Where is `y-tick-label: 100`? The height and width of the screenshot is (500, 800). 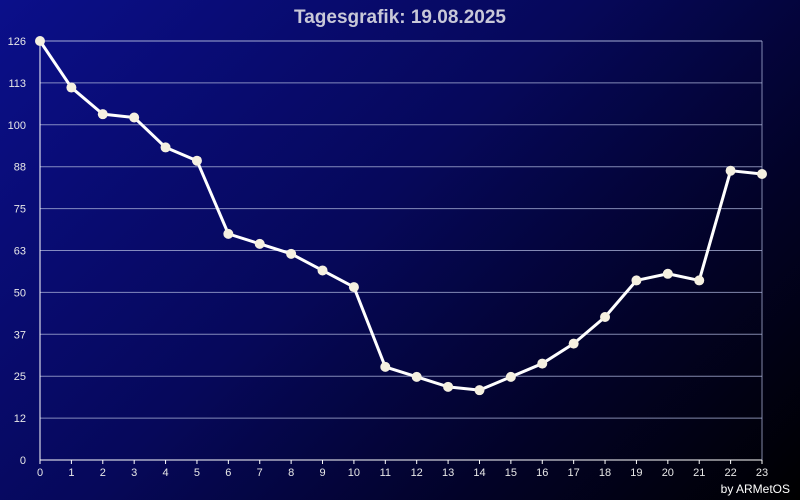 y-tick-label: 100 is located at coordinates (17, 126).